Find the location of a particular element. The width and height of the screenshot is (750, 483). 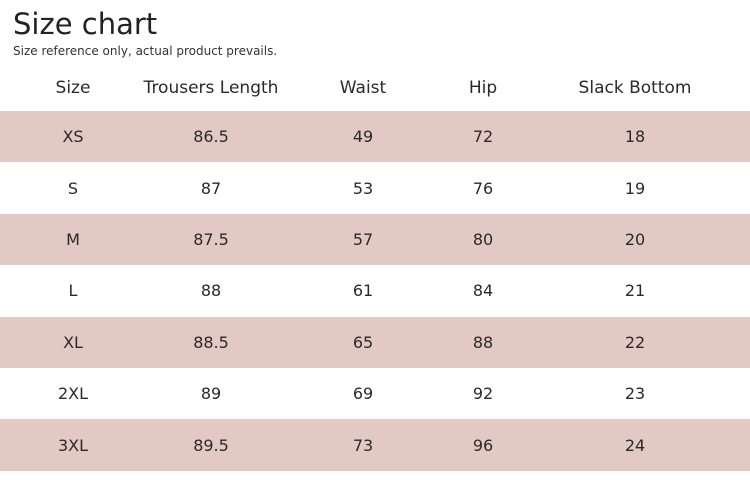

size-cell: 2XL is located at coordinates (73, 394).